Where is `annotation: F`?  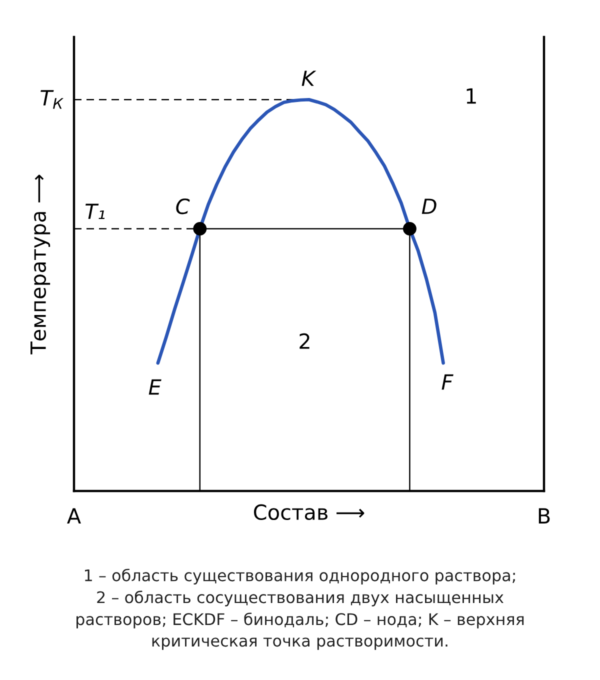 annotation: F is located at coordinates (448, 382).